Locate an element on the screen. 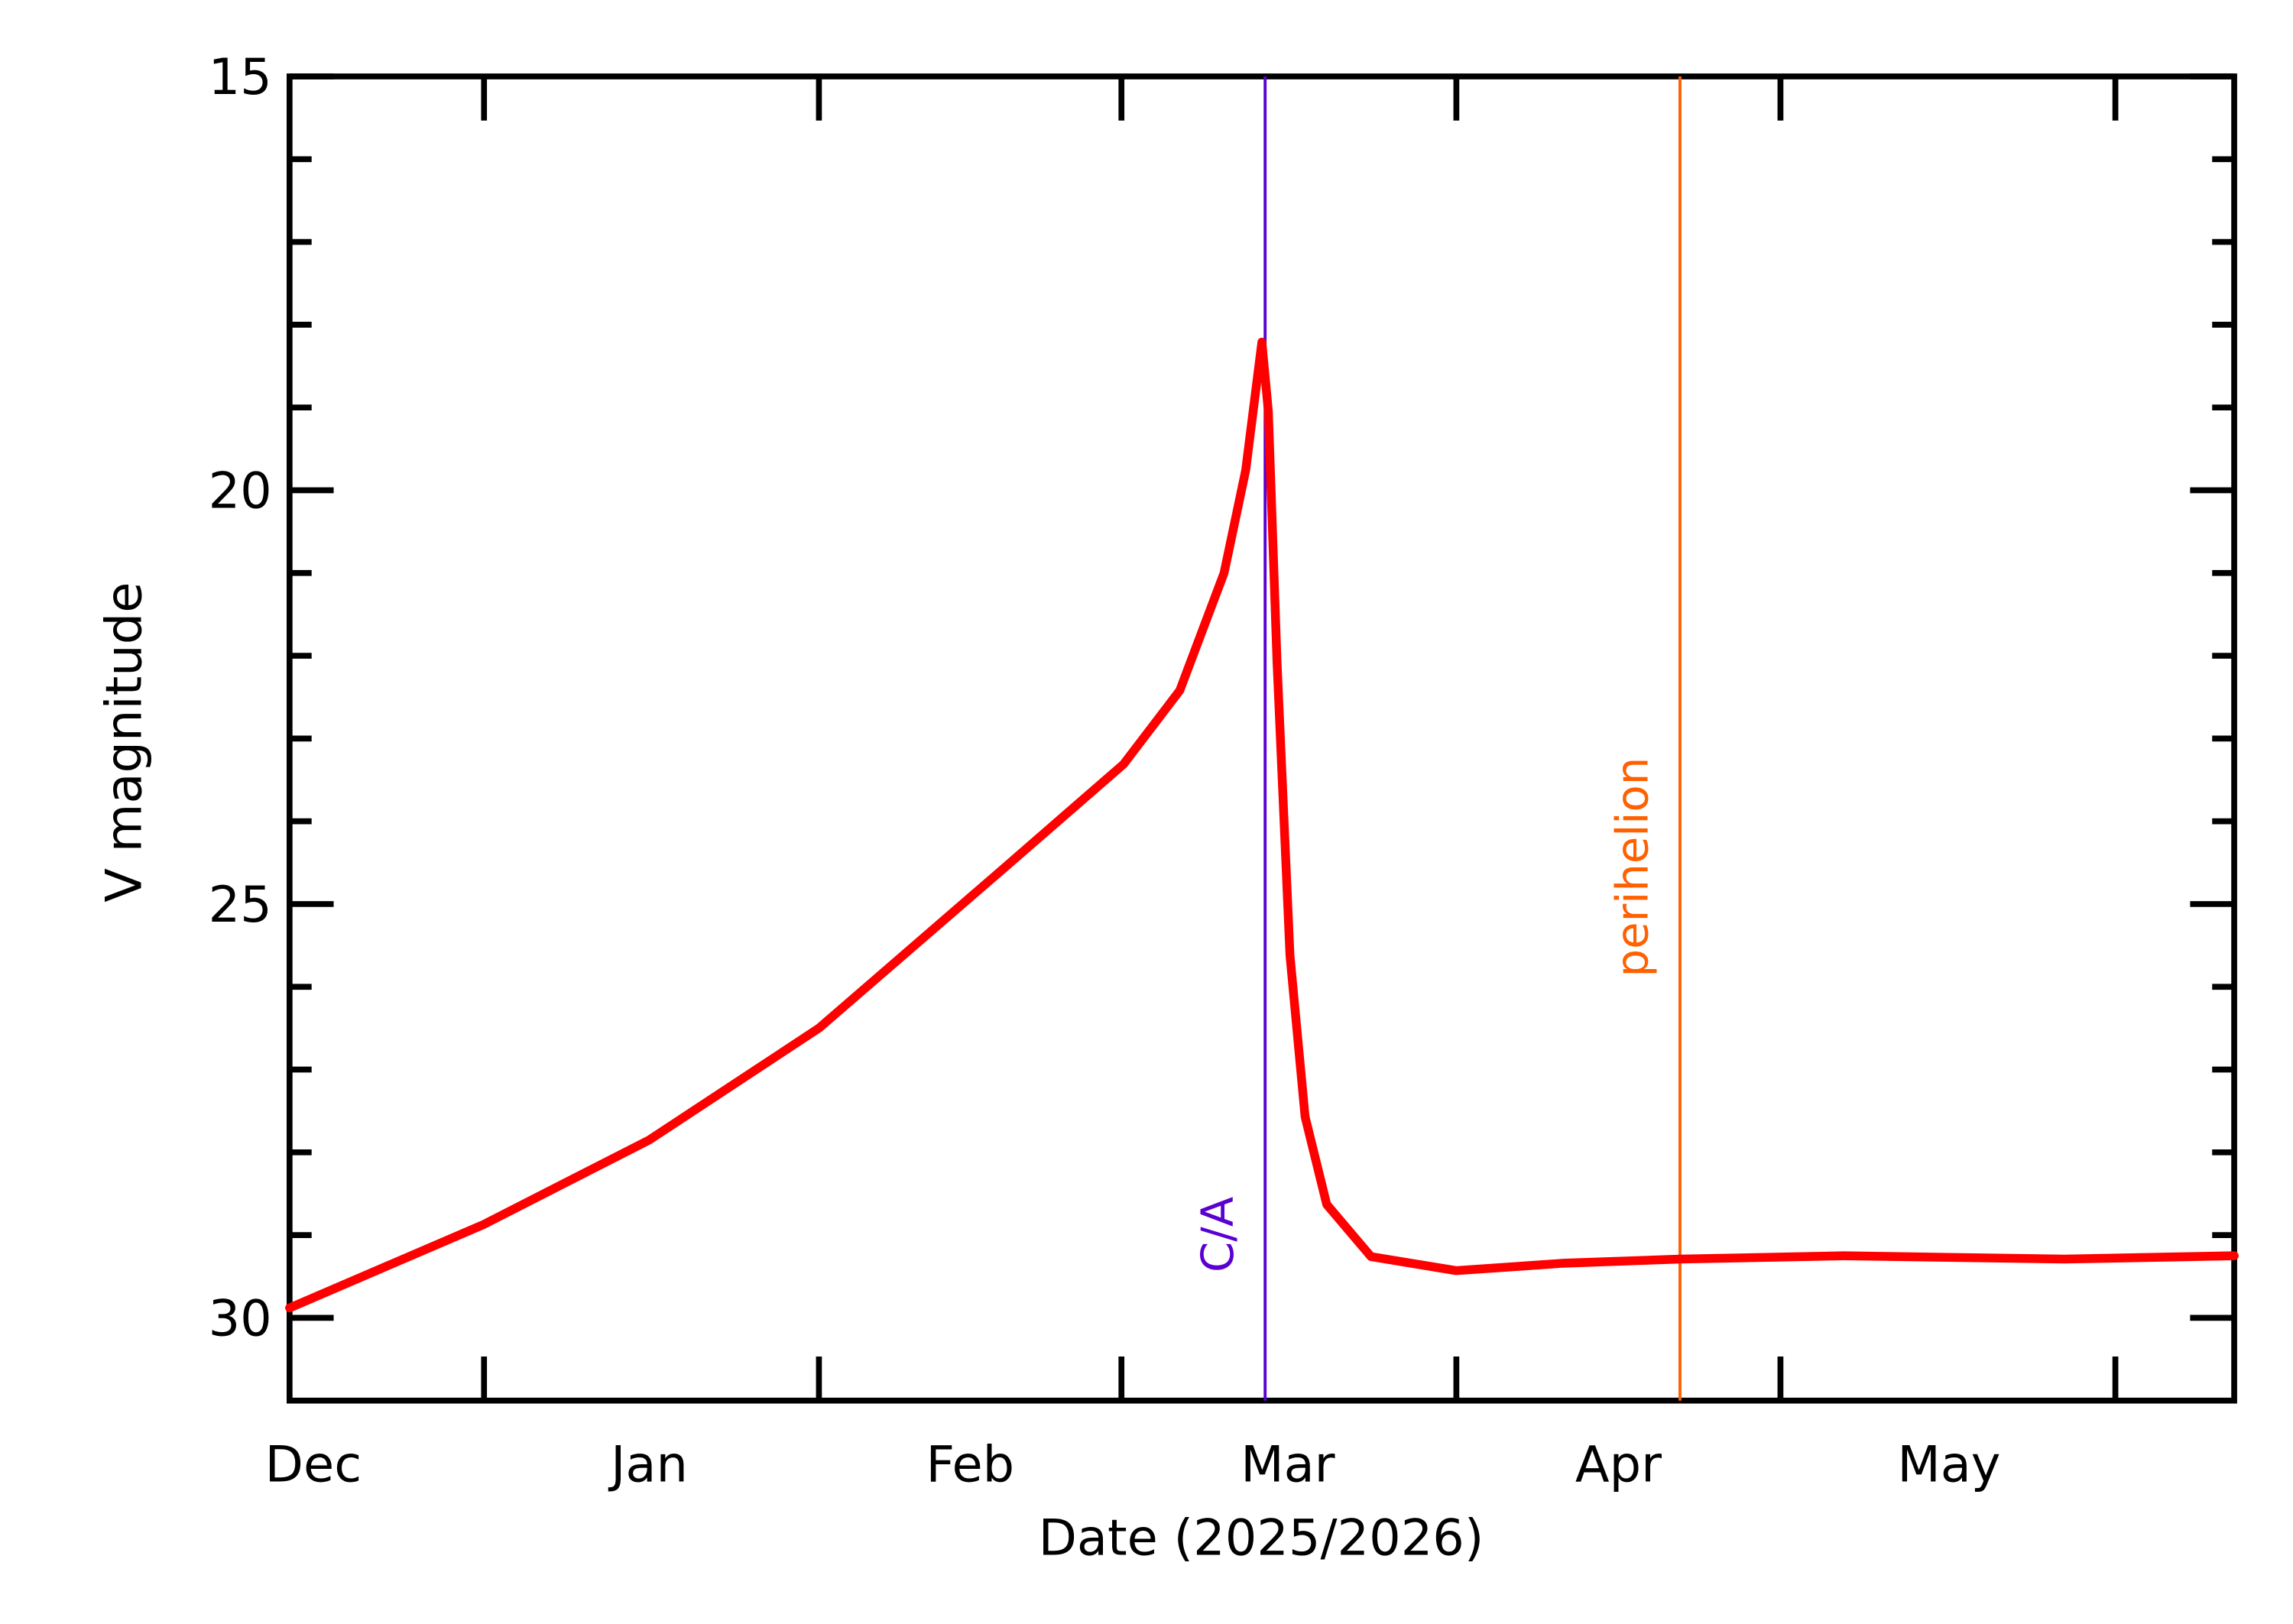 Image resolution: width=2293 pixels, height=1624 pixels. x-tick-label: Mar is located at coordinates (1288, 1464).